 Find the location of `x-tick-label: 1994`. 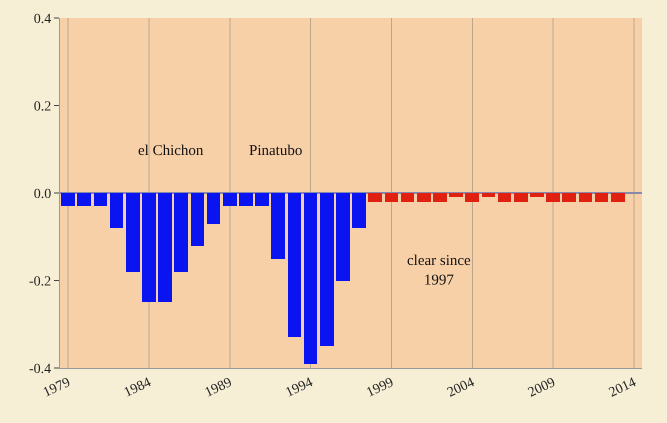

x-tick-label: 1994 is located at coordinates (300, 388).